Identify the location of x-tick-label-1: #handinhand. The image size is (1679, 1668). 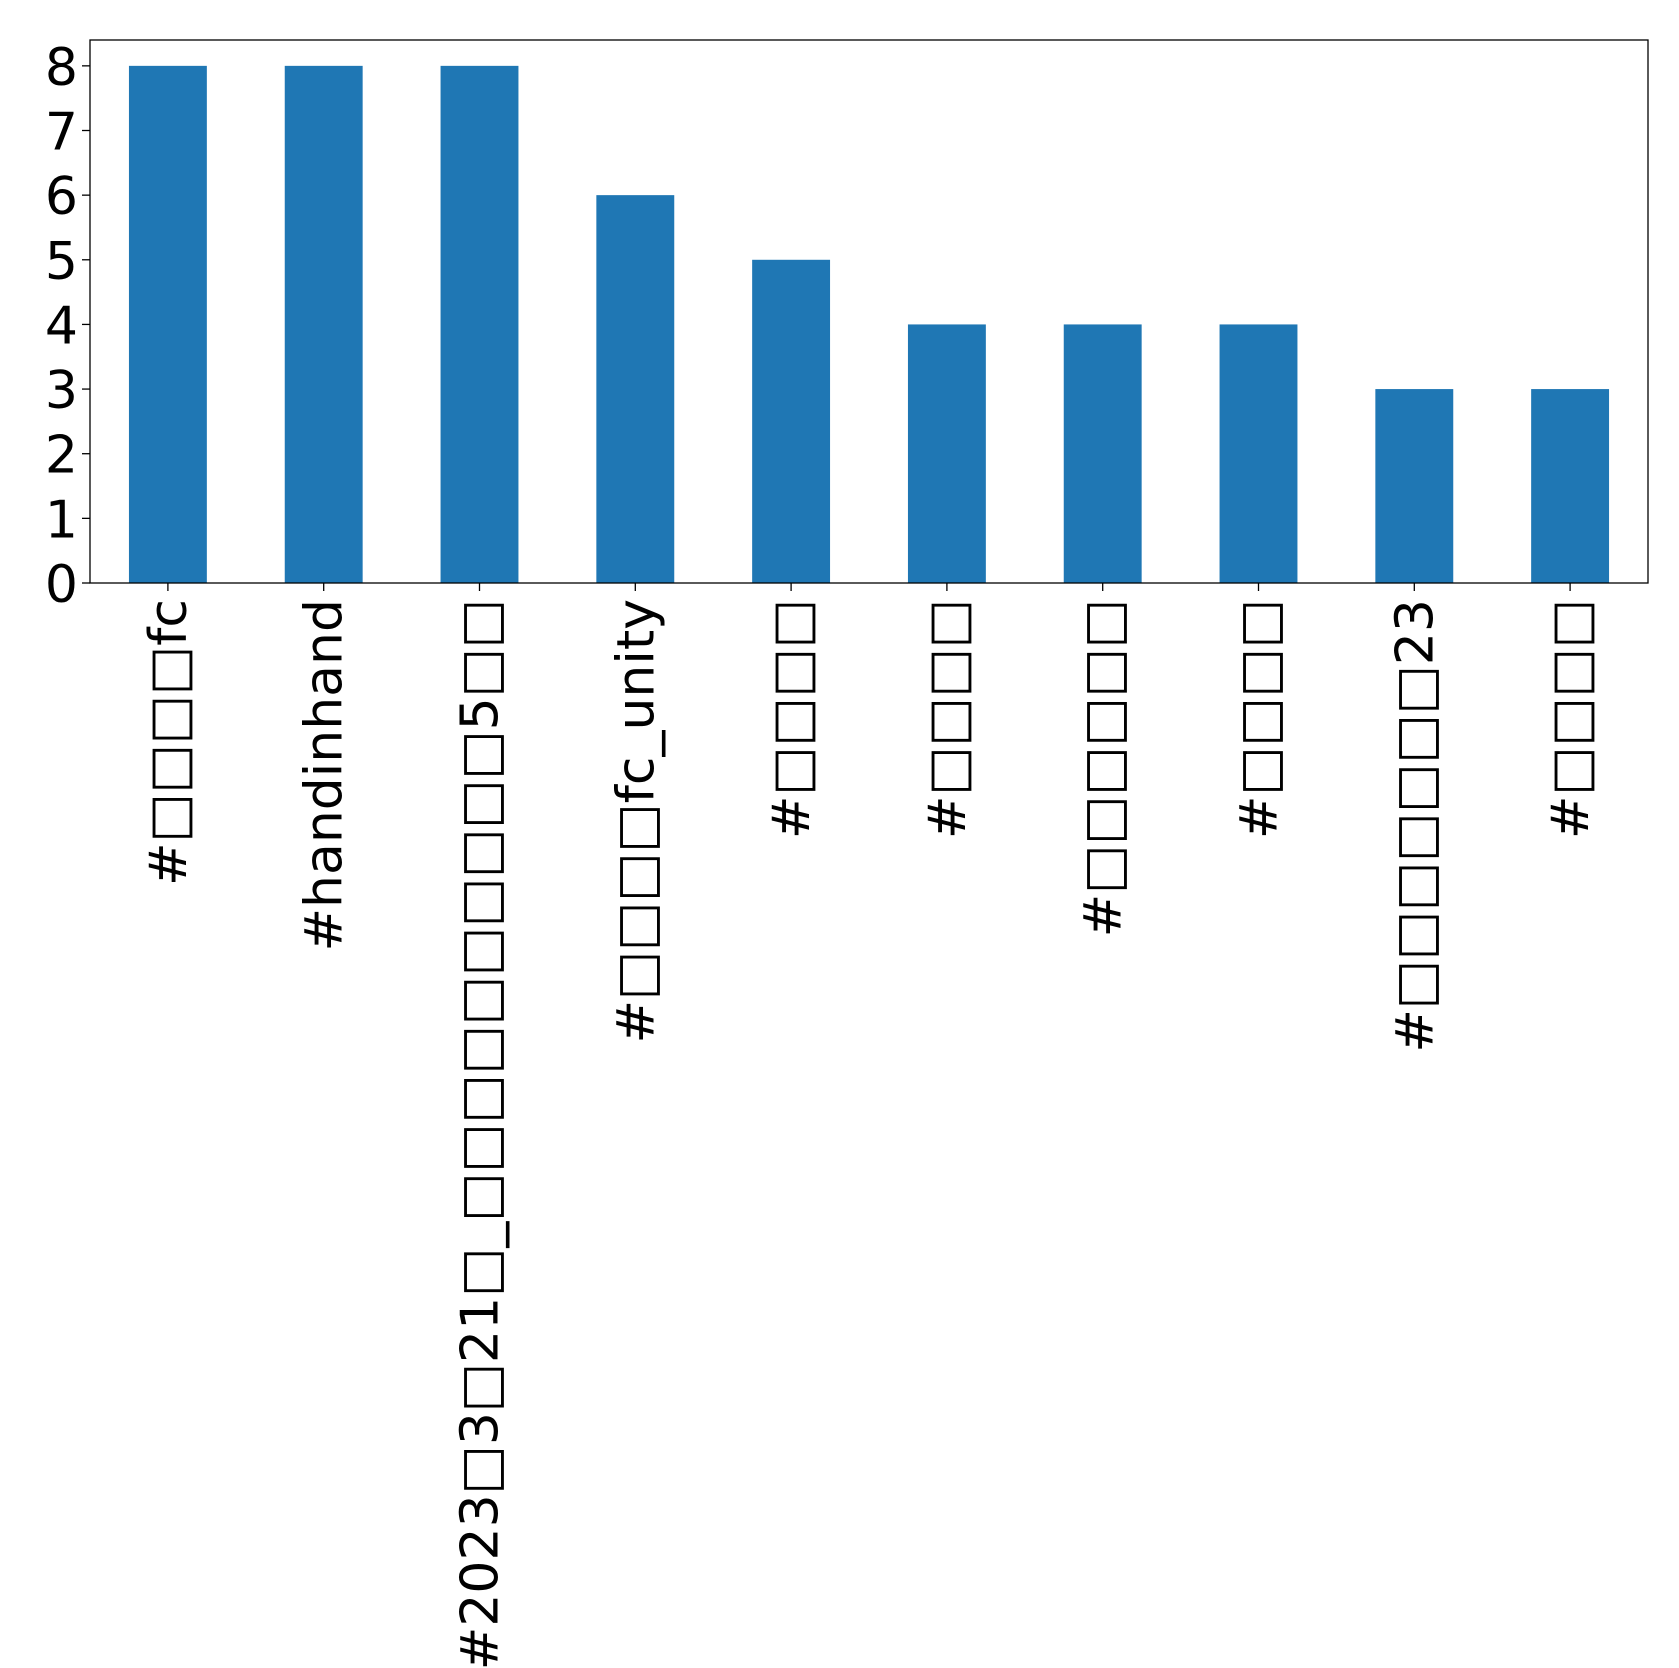
(325, 775).